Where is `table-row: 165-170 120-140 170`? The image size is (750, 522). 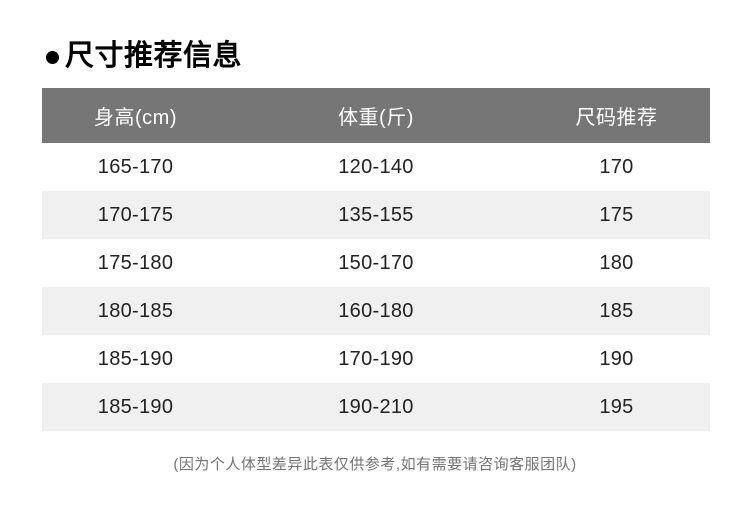 table-row: 165-170 120-140 170 is located at coordinates (376, 167).